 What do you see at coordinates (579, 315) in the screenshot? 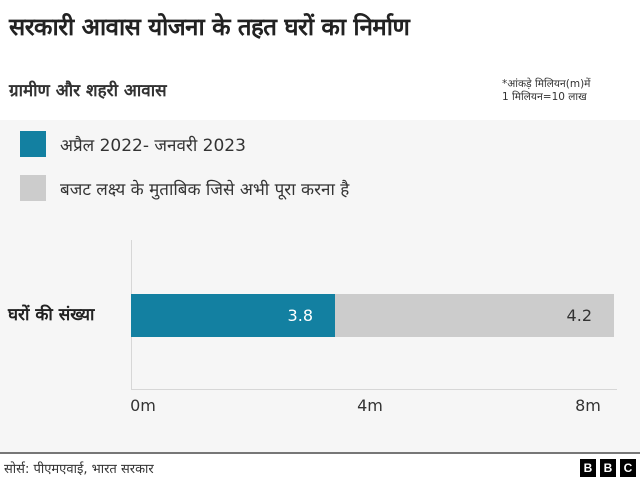
I see `bar-value-remaining: 4.2` at bounding box center [579, 315].